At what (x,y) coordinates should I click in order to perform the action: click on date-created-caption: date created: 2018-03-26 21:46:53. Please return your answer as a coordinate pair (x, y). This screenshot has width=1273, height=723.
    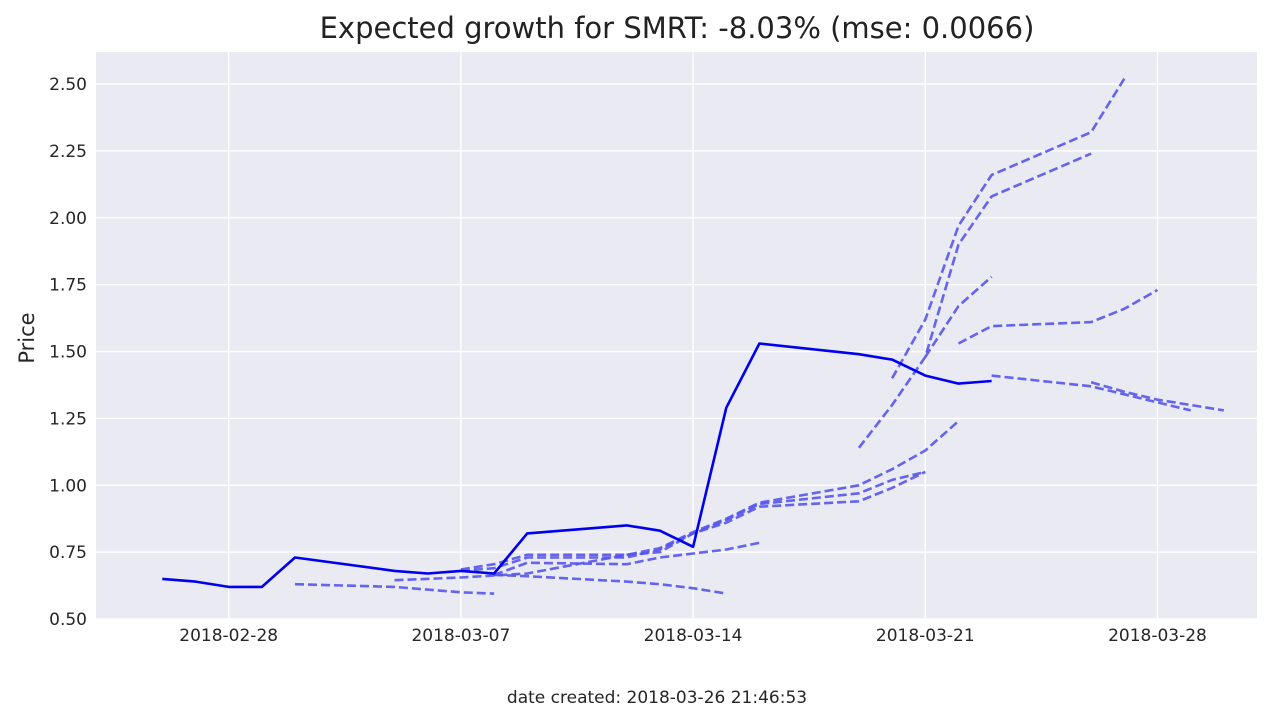
    Looking at the image, I should click on (657, 698).